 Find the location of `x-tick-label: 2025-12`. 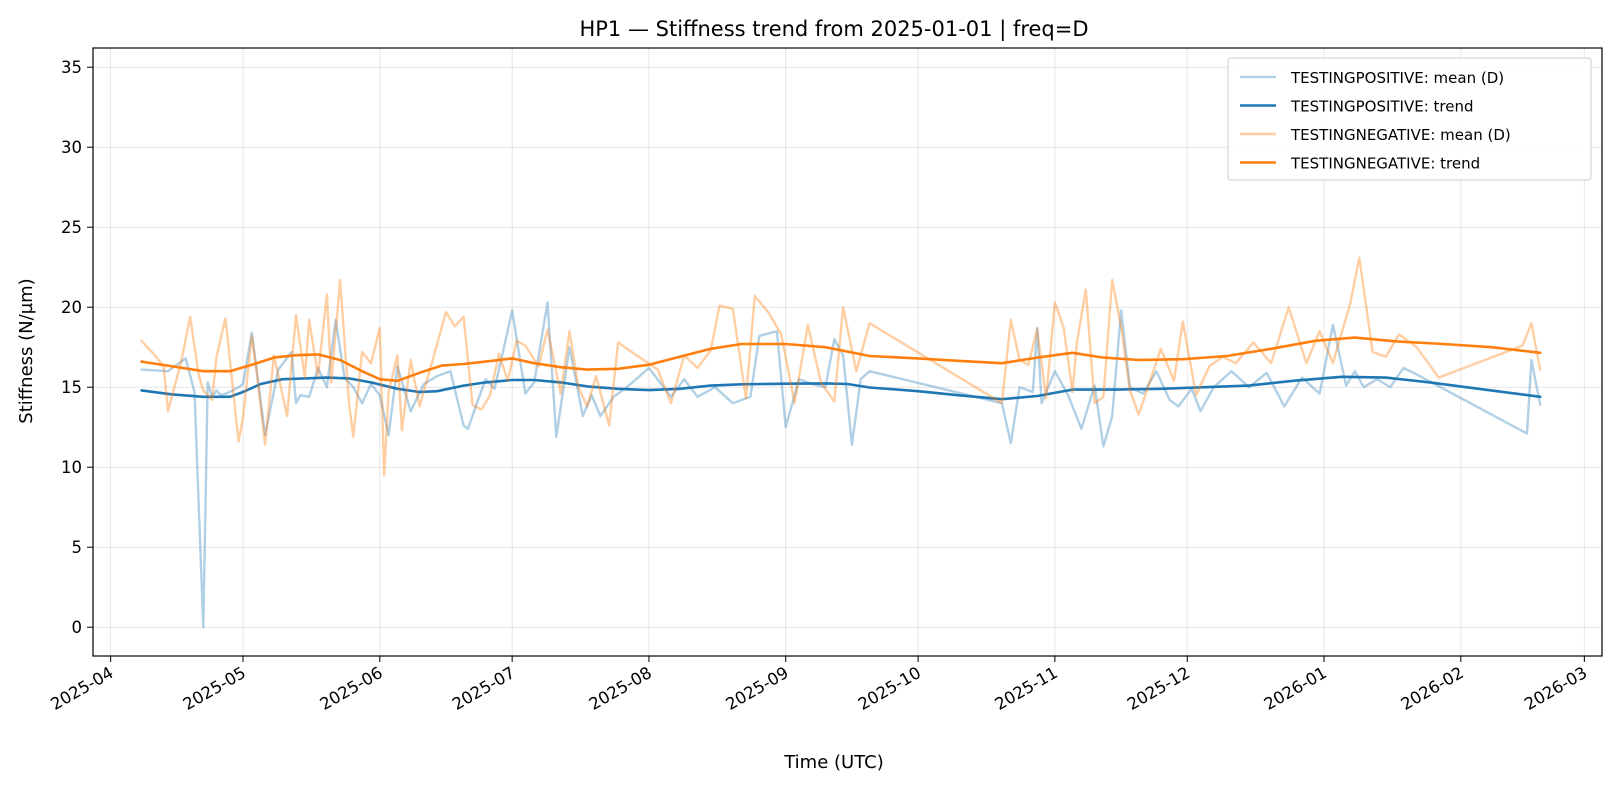

x-tick-label: 2025-12 is located at coordinates (1158, 688).